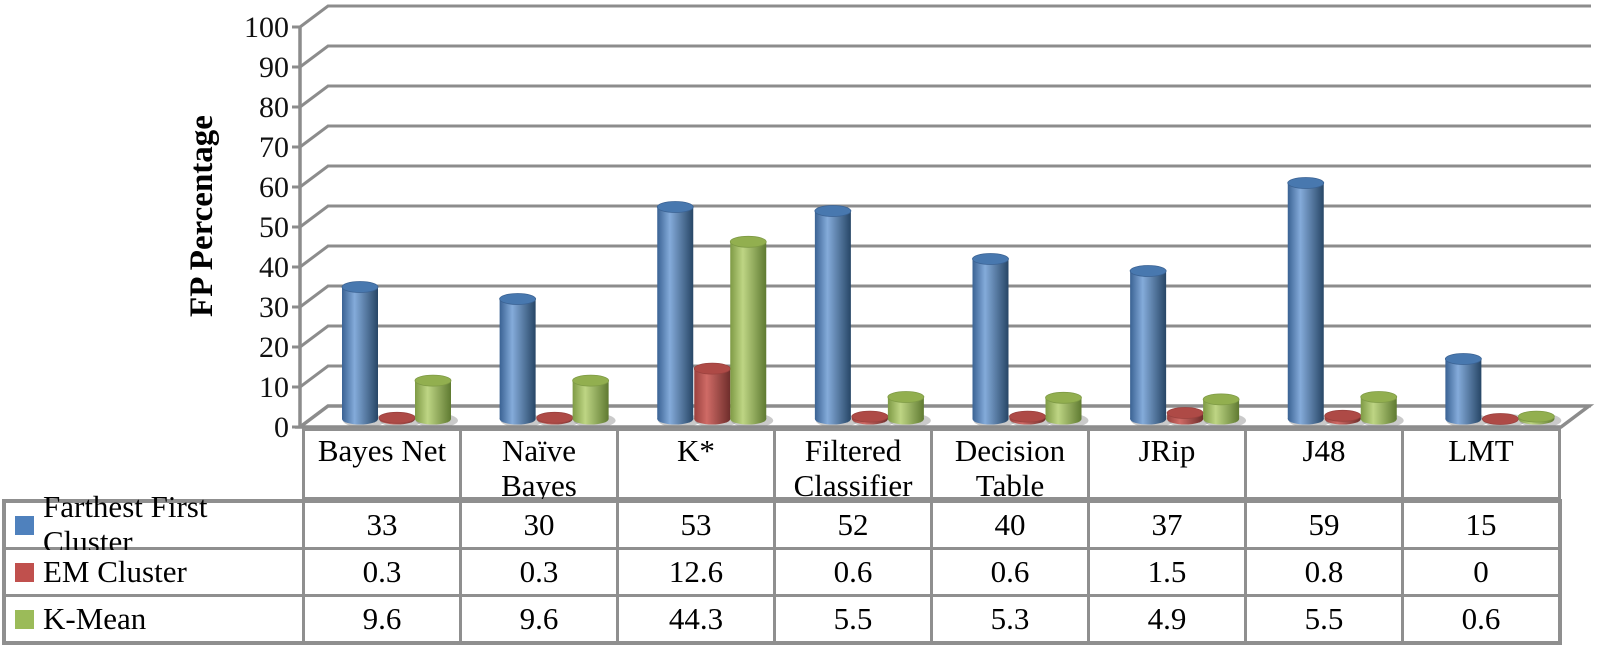  What do you see at coordinates (281, 427) in the screenshot?
I see `y-tick-label-0: 0` at bounding box center [281, 427].